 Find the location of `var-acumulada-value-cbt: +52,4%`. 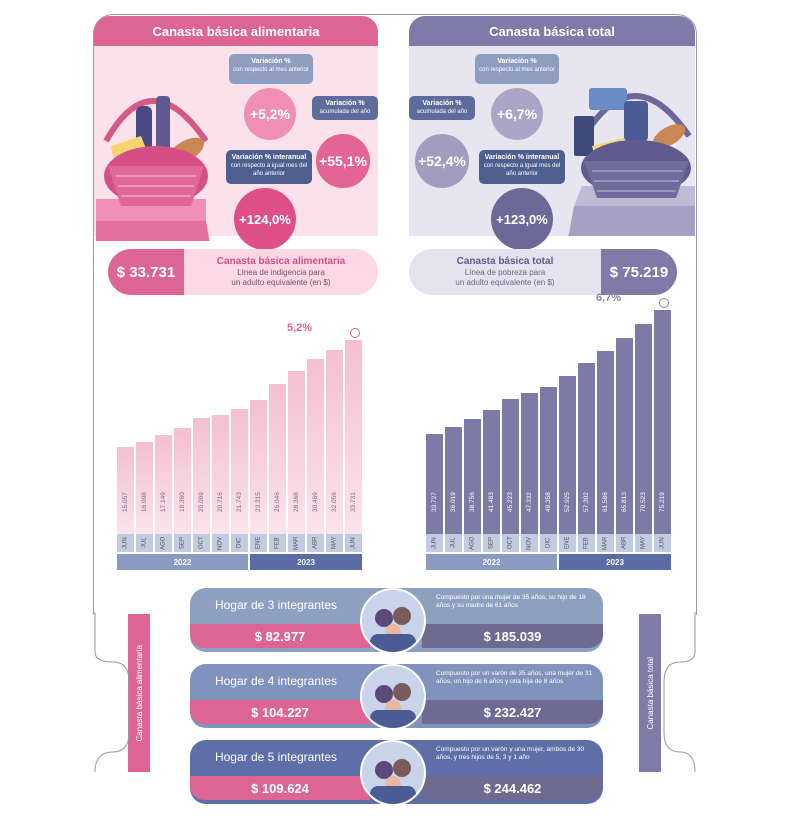

var-acumulada-value-cbt: +52,4% is located at coordinates (442, 161).